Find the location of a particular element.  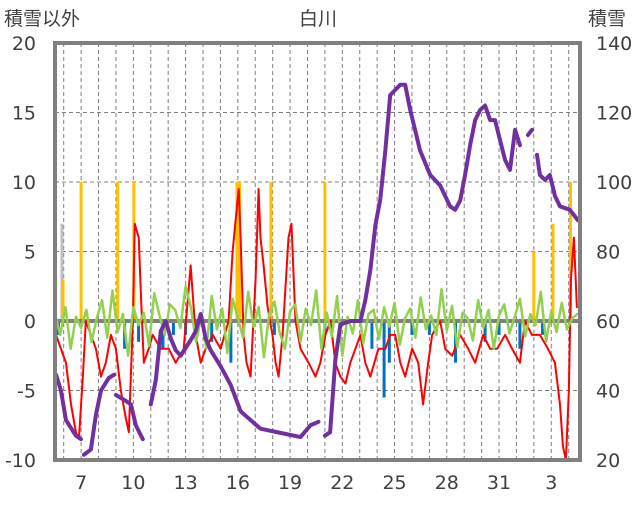

x-tick-label: 10 is located at coordinates (133, 483).